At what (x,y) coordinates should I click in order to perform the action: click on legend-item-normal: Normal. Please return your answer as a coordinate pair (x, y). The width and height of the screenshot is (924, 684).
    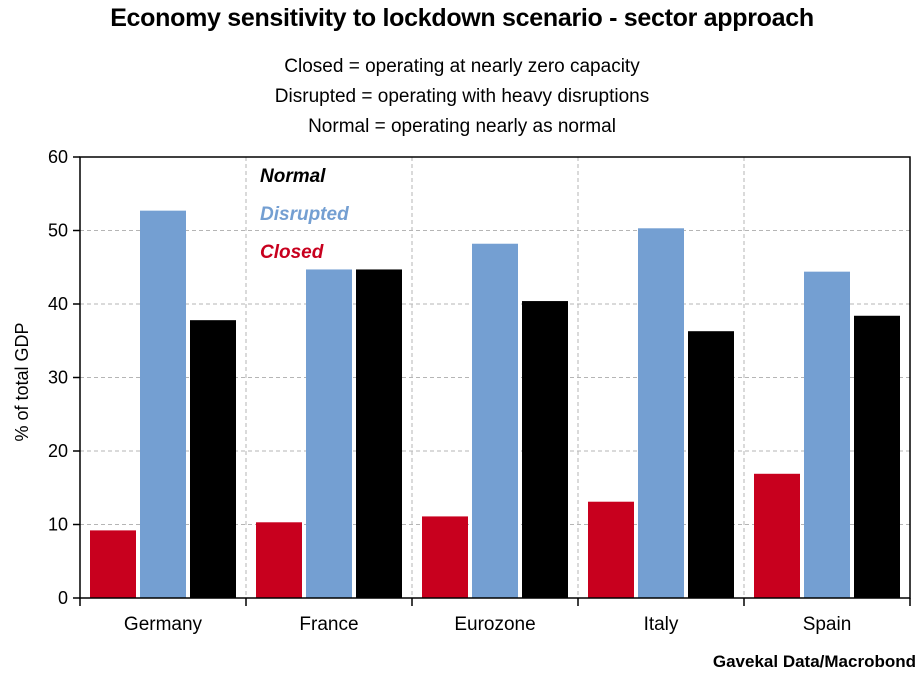
    Looking at the image, I should click on (293, 176).